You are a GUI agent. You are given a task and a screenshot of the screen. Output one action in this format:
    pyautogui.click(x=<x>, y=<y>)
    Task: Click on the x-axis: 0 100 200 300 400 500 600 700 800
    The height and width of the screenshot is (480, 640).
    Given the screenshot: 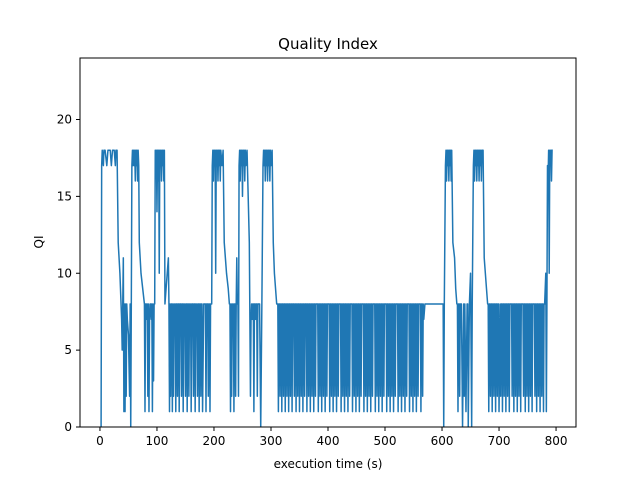 What is the action you would take?
    pyautogui.click(x=331, y=437)
    